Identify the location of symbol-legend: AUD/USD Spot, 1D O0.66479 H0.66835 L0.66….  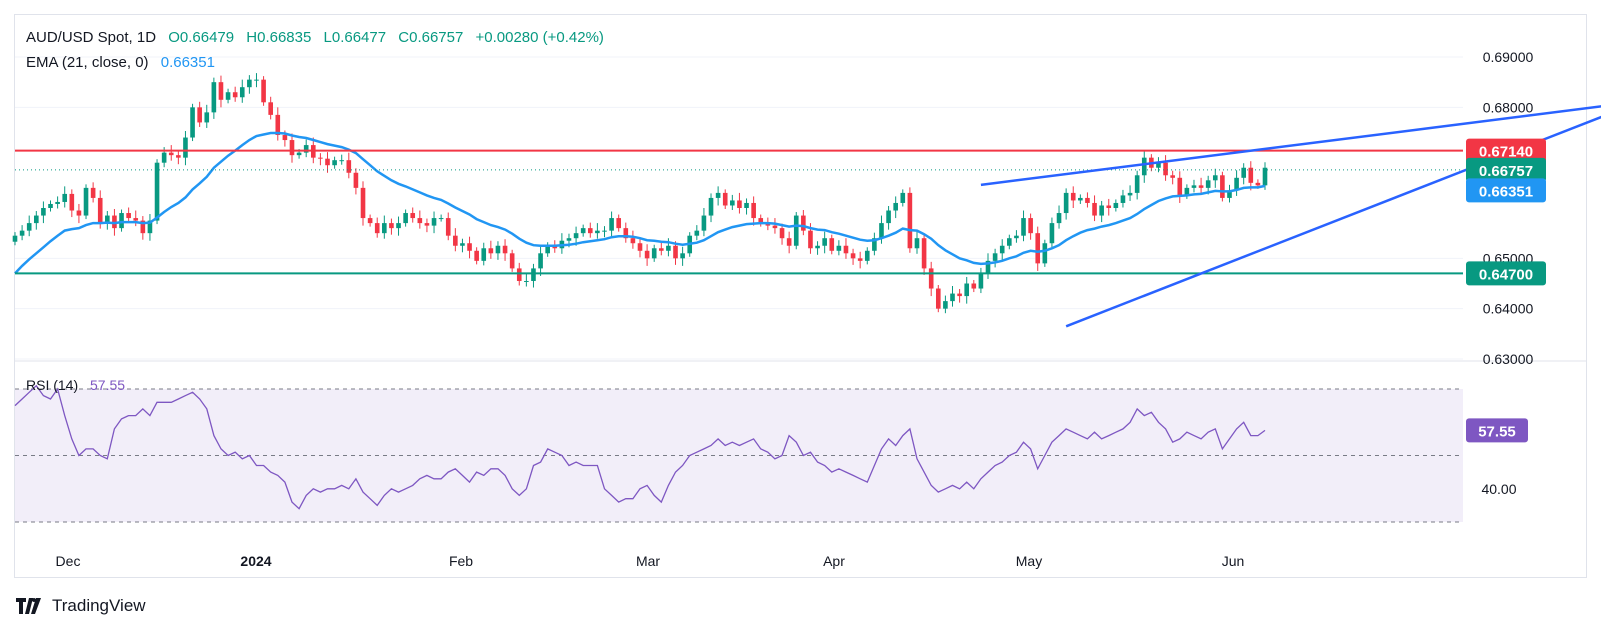
(319, 37).